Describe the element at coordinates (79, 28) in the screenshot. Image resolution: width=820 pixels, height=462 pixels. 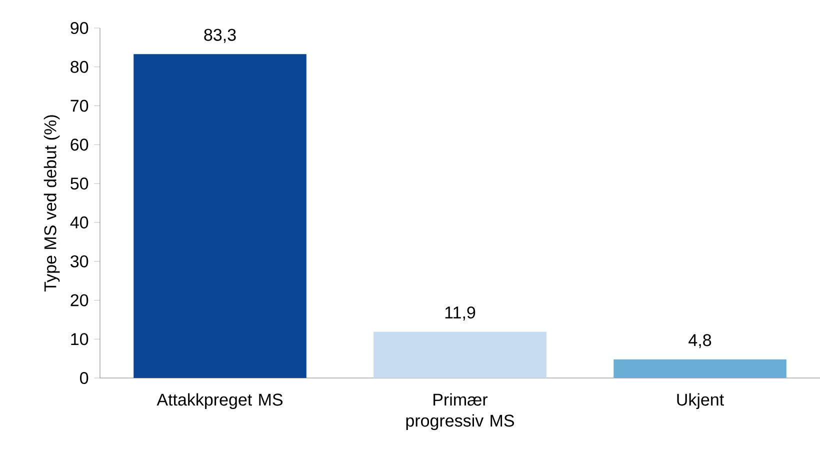
I see `y-tick-label: 90` at that location.